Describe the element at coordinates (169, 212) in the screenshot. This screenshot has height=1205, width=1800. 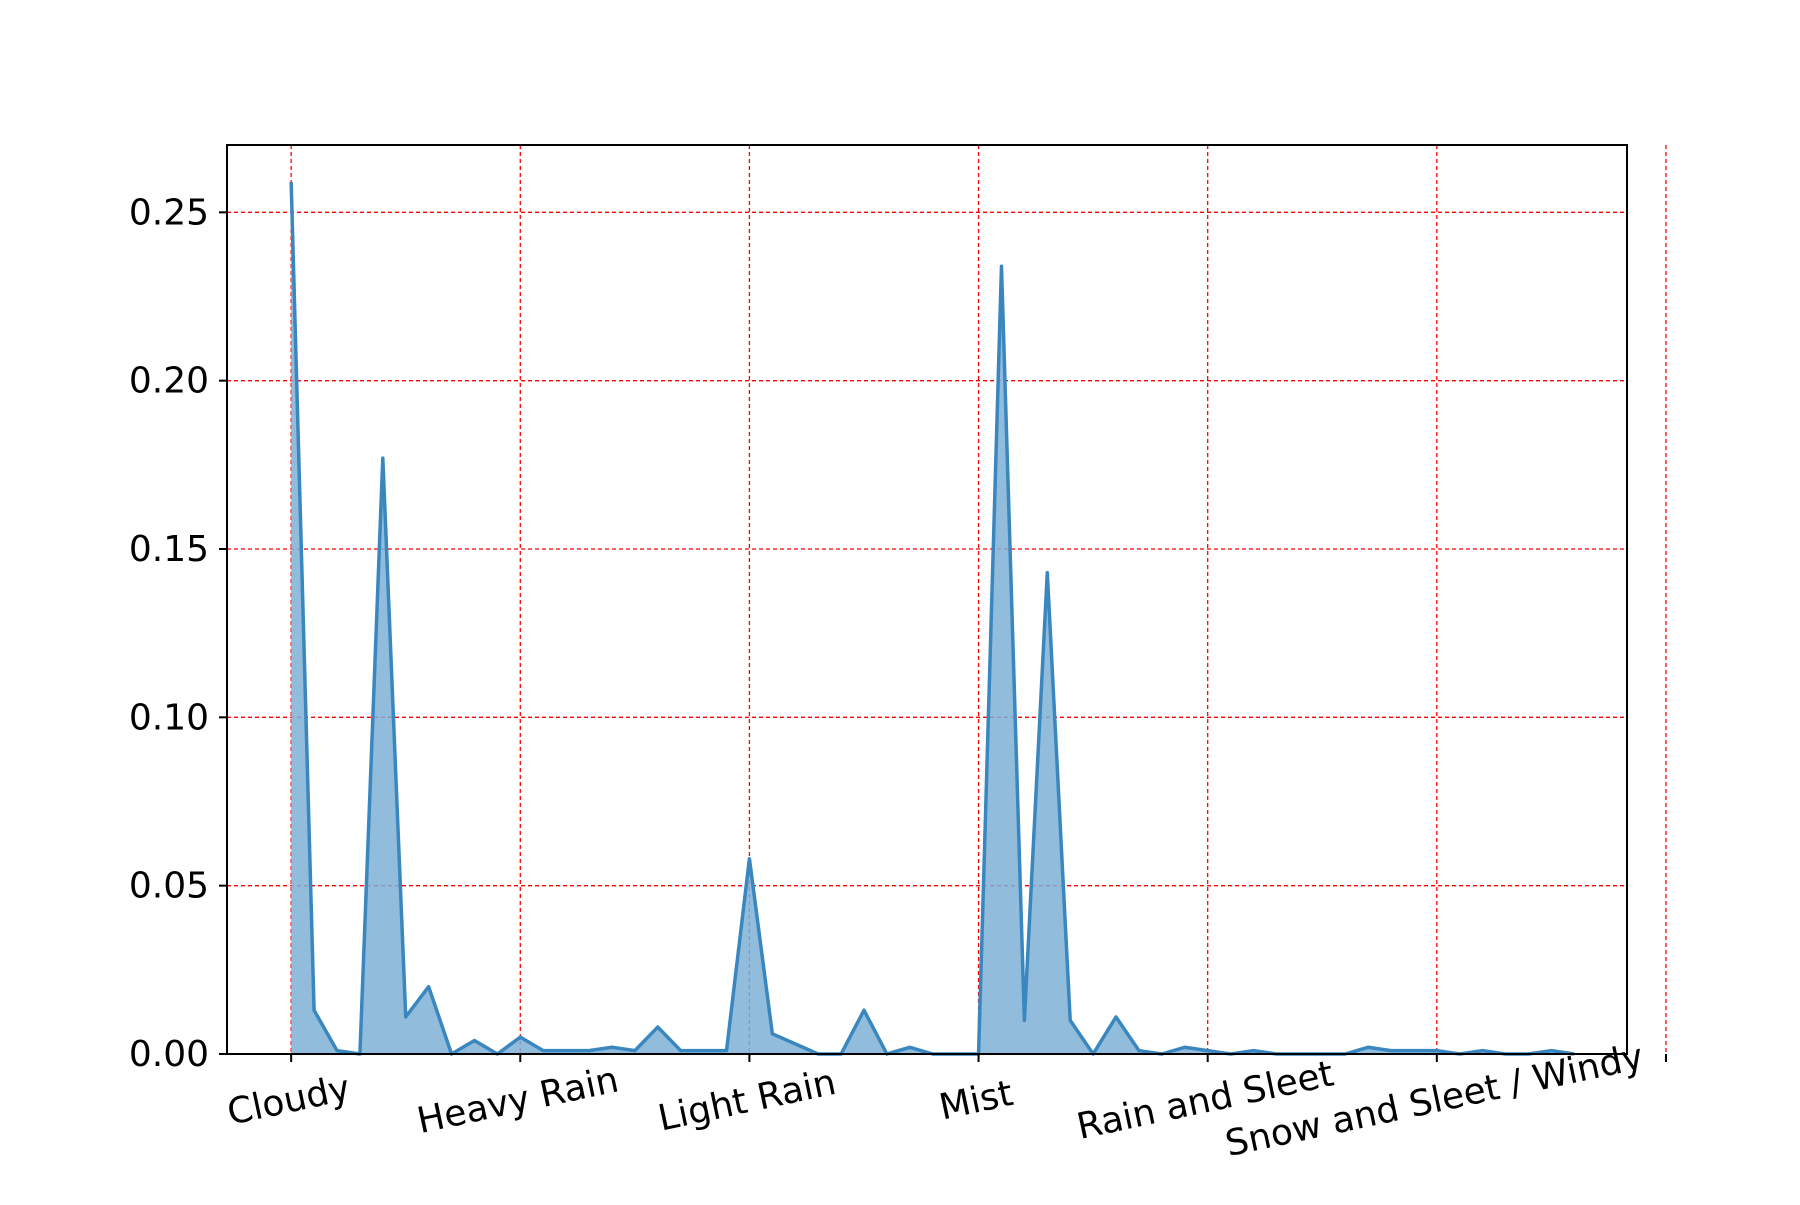
I see `y-tick-label-5: 0.25` at that location.